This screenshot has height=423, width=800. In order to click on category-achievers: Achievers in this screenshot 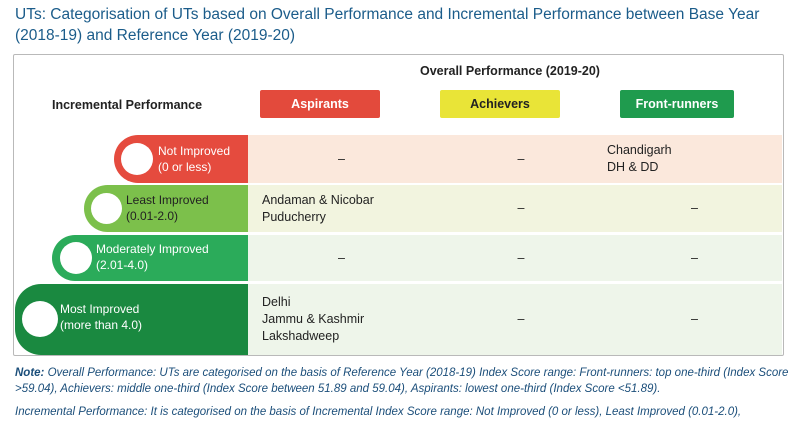, I will do `click(500, 104)`.